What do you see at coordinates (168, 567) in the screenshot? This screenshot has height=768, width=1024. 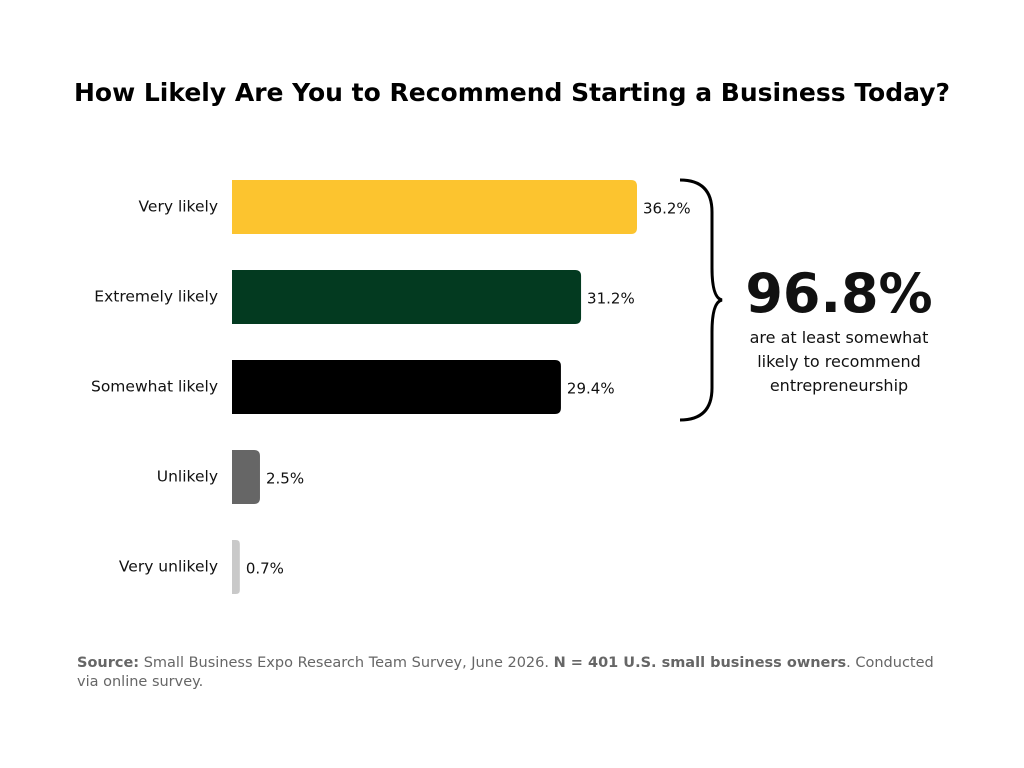 I see `category-label: Very unlikely` at bounding box center [168, 567].